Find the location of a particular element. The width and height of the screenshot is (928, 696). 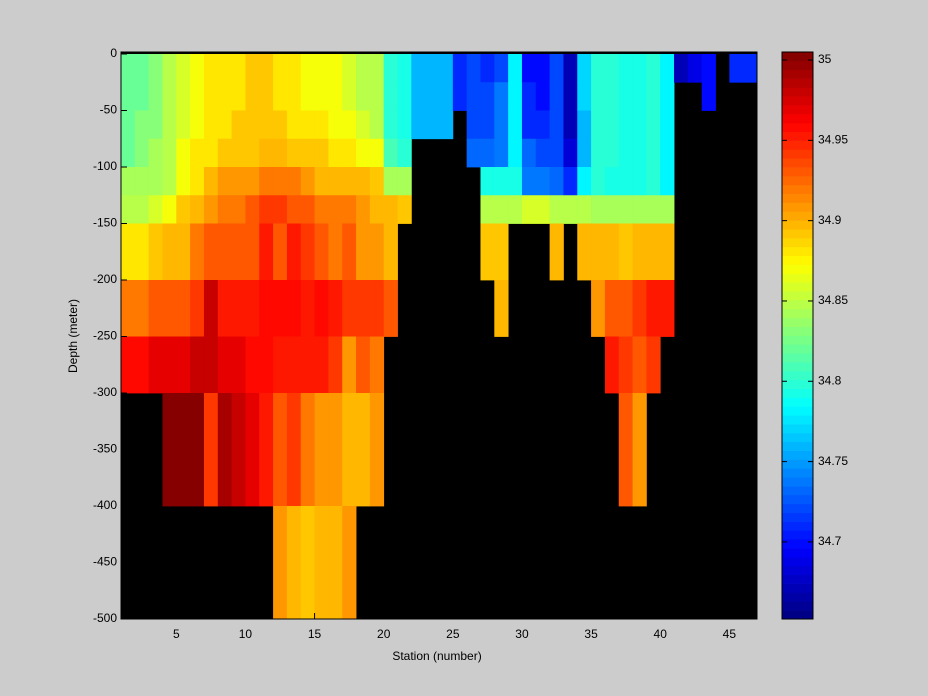

x-tick-label: 5 is located at coordinates (176, 634).